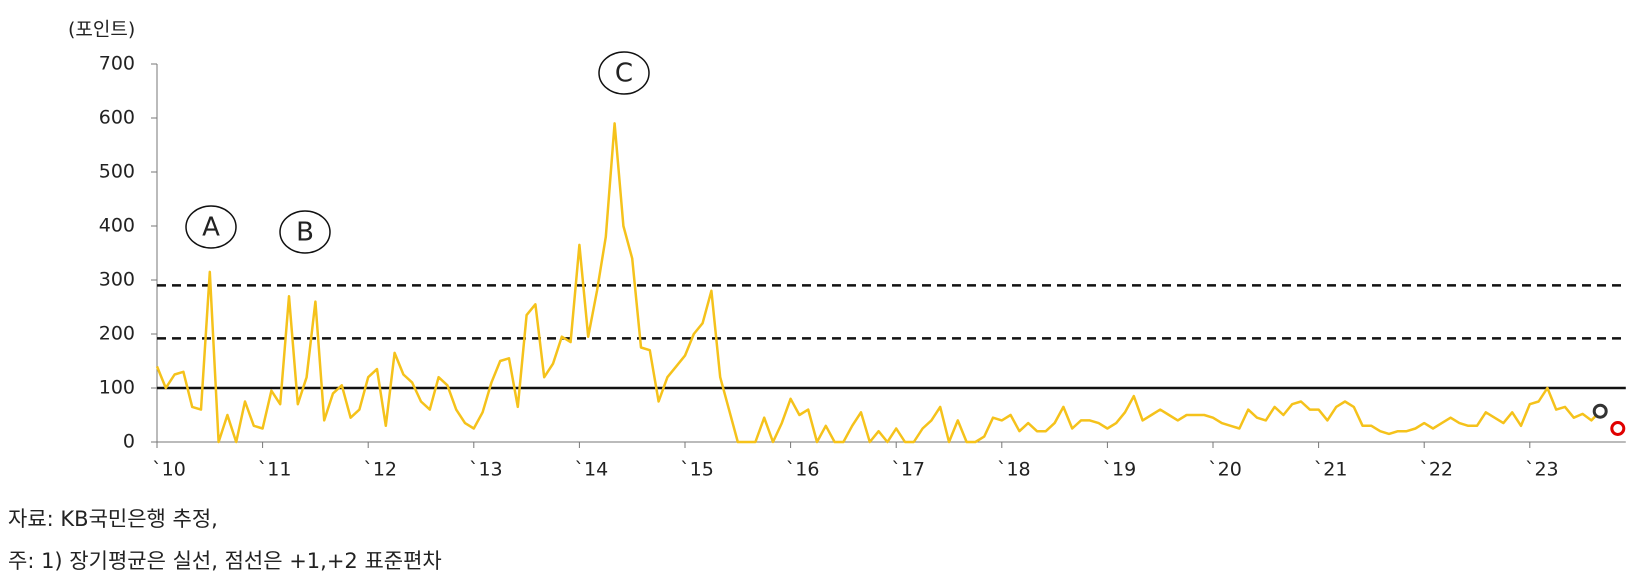 The width and height of the screenshot is (1640, 582). I want to click on y-tick-label: 500, so click(117, 172).